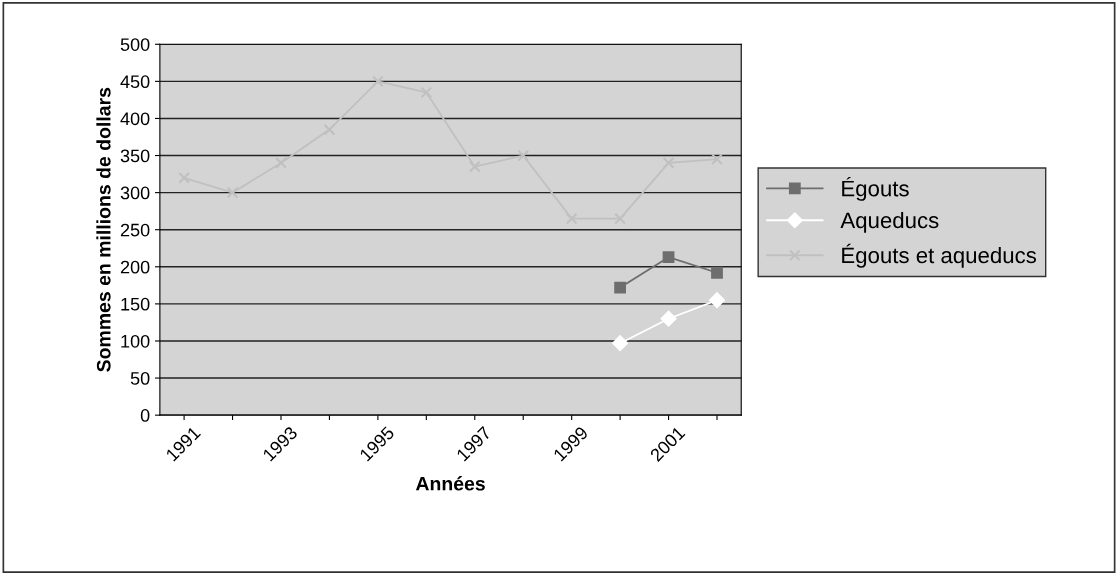 The image size is (1118, 575). I want to click on y-tick-label: 250, so click(135, 230).